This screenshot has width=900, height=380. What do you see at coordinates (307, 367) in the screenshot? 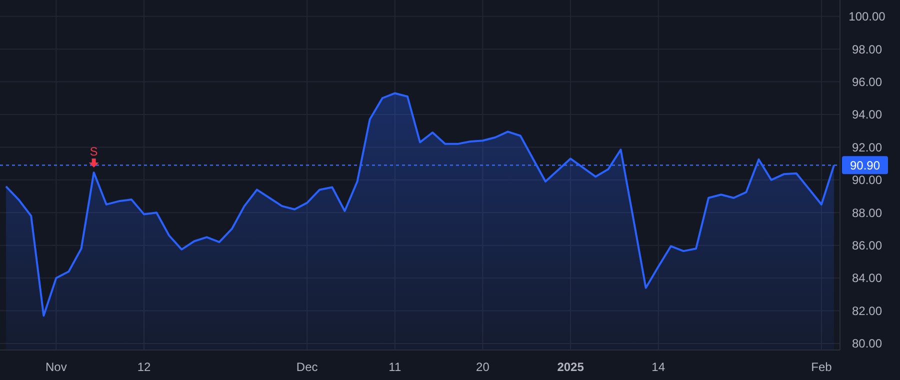
I see `x-tick-label: Dec` at bounding box center [307, 367].